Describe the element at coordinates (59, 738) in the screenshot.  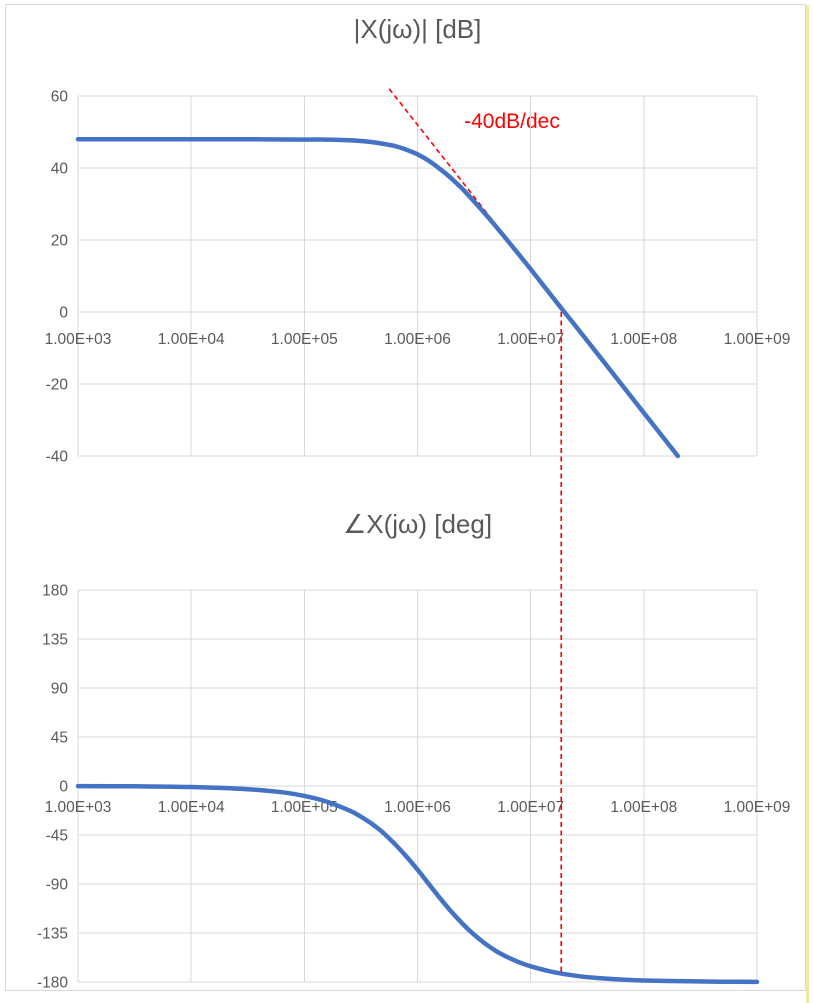
I see `y-tick-label: 45` at that location.